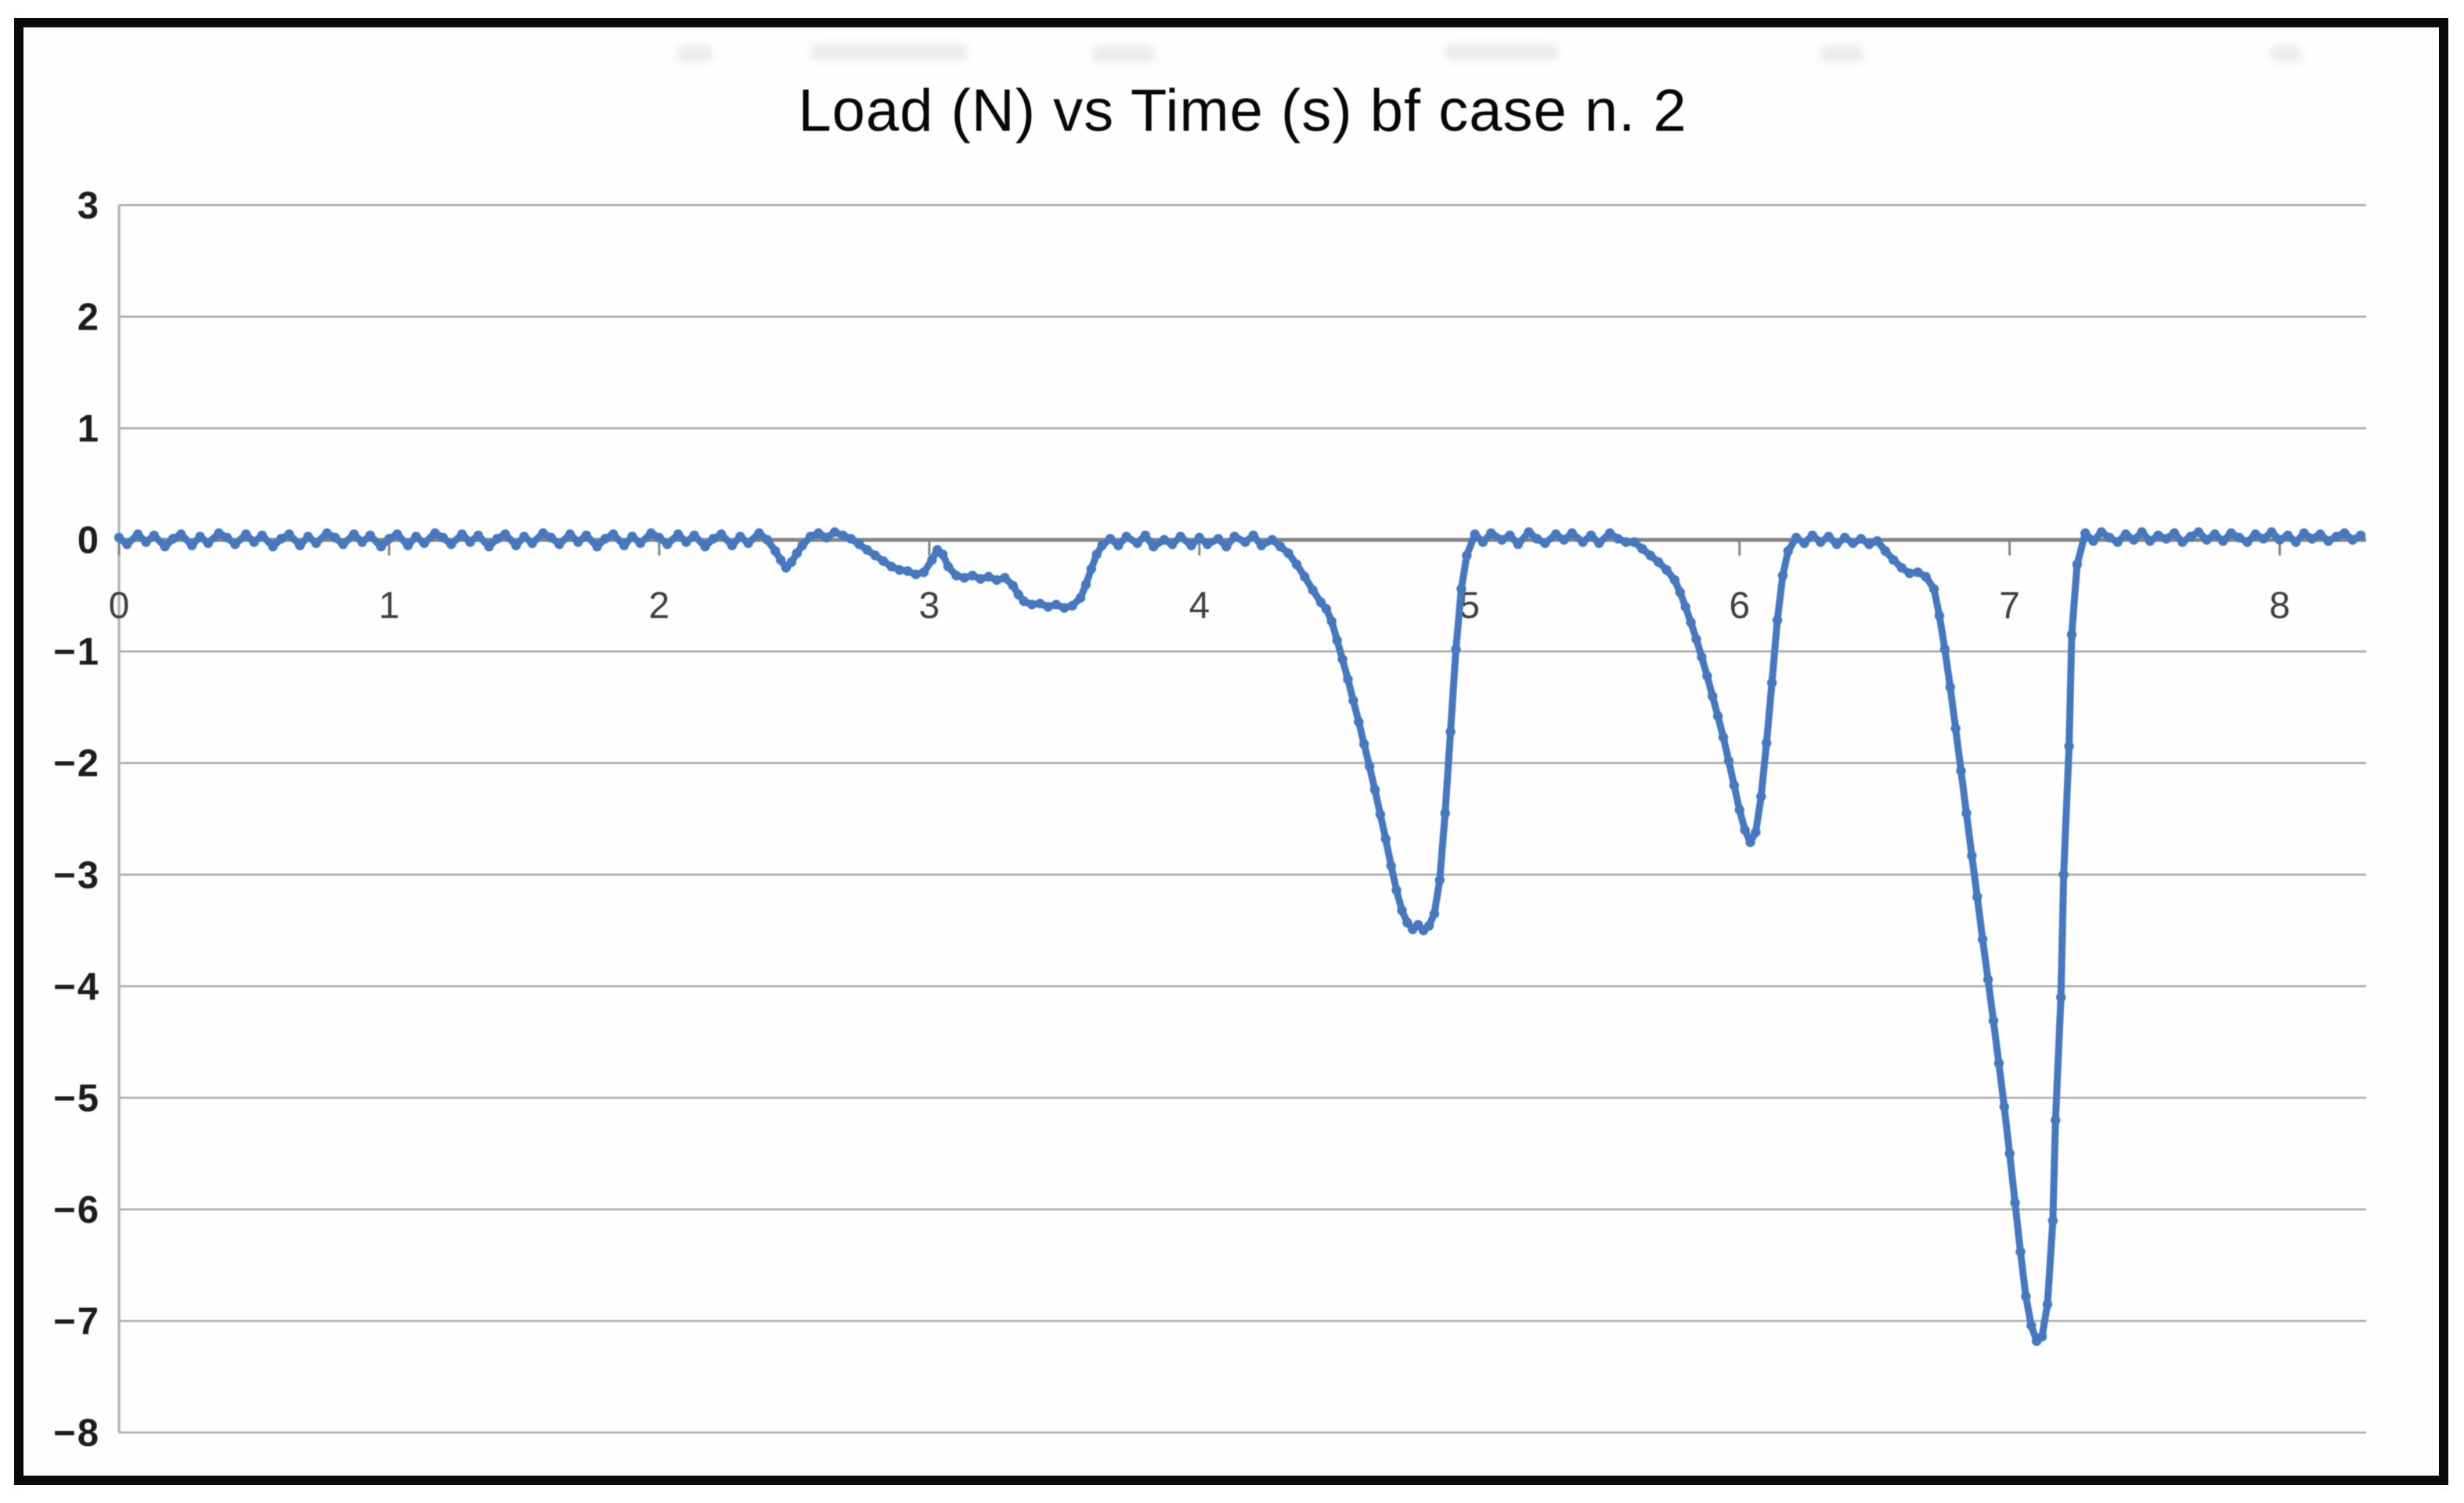 Image resolution: width=2464 pixels, height=1503 pixels. I want to click on svg-text: −3, so click(76, 875).